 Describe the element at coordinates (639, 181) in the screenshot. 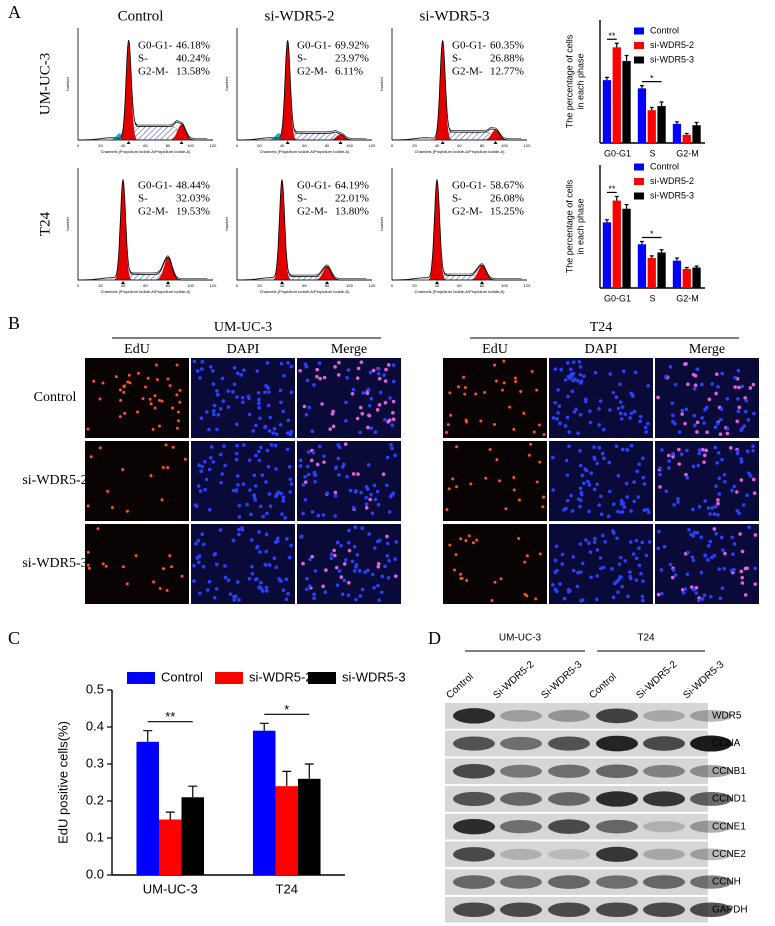

I see `legend-swatch` at that location.